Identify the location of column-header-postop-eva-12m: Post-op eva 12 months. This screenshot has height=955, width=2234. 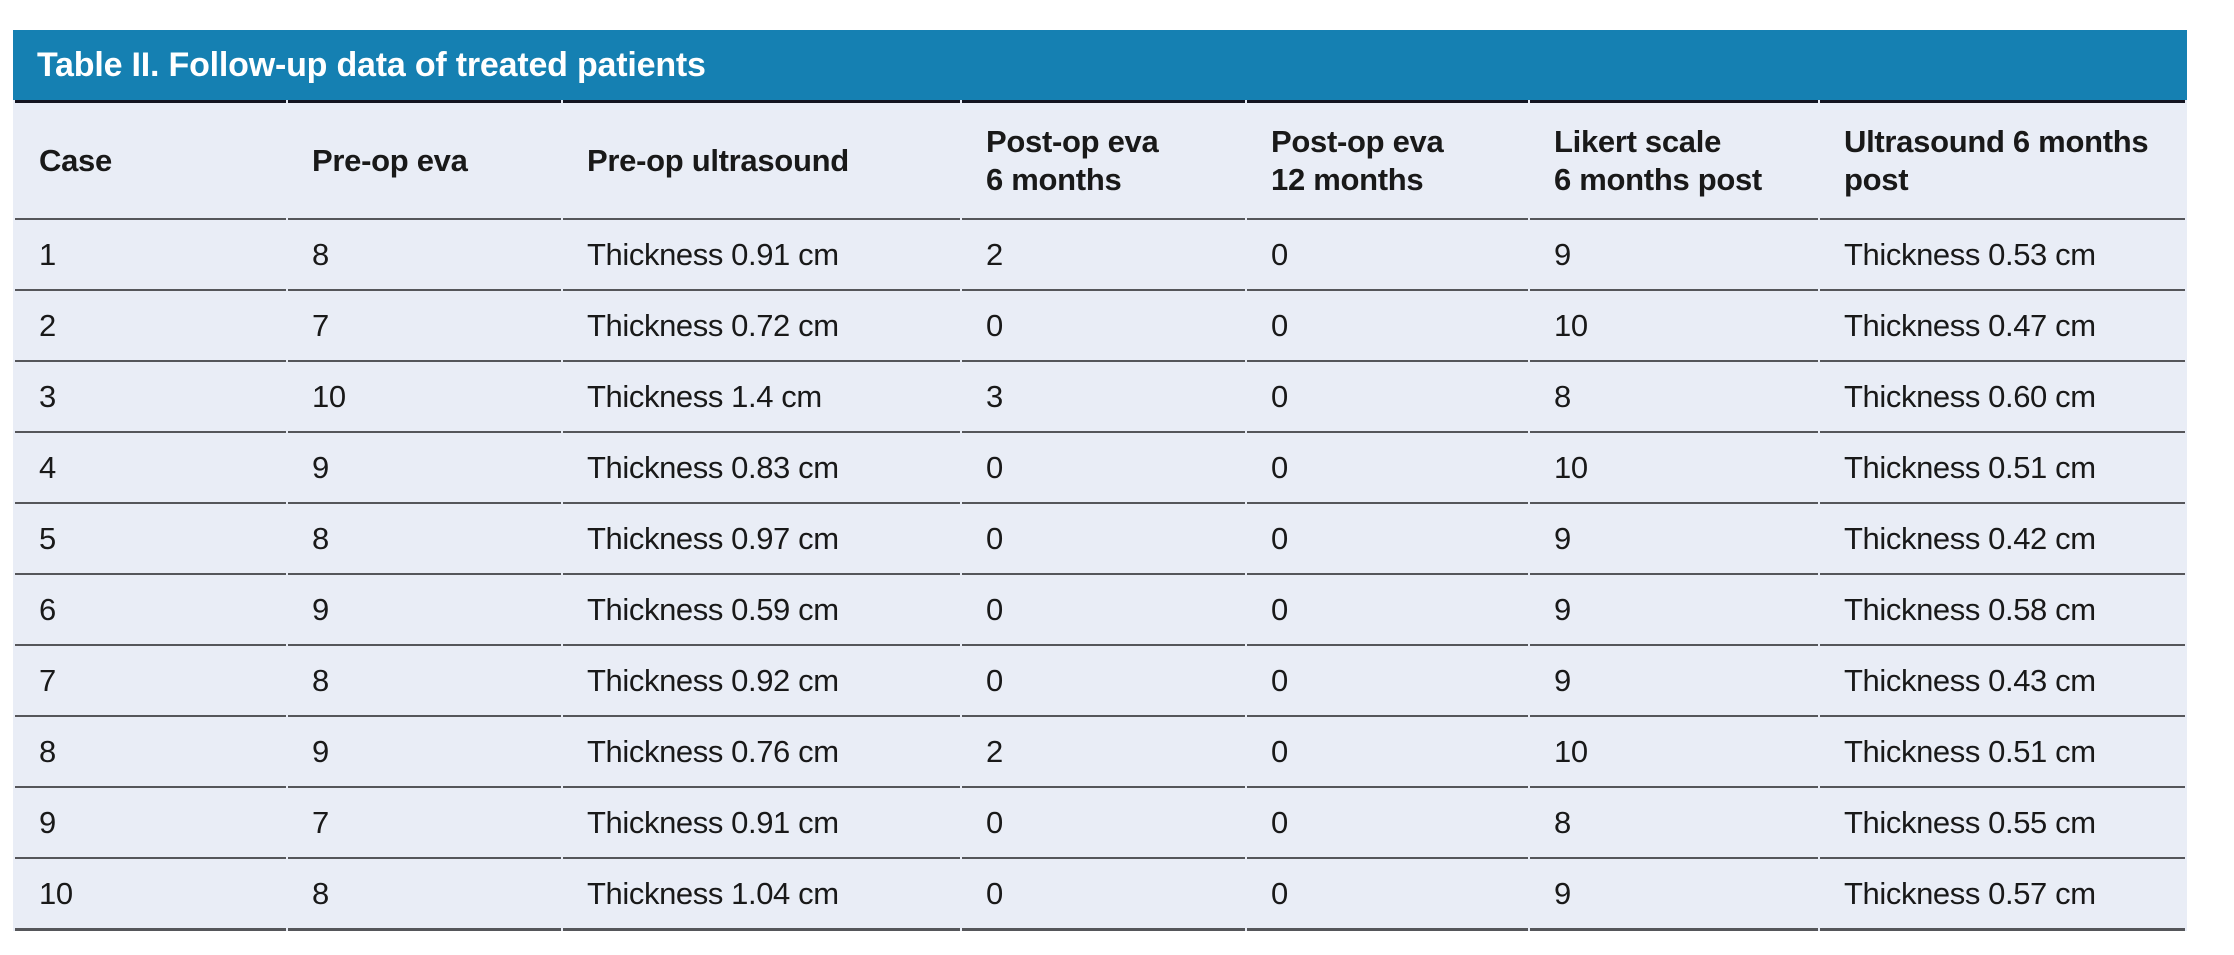
(1387, 160).